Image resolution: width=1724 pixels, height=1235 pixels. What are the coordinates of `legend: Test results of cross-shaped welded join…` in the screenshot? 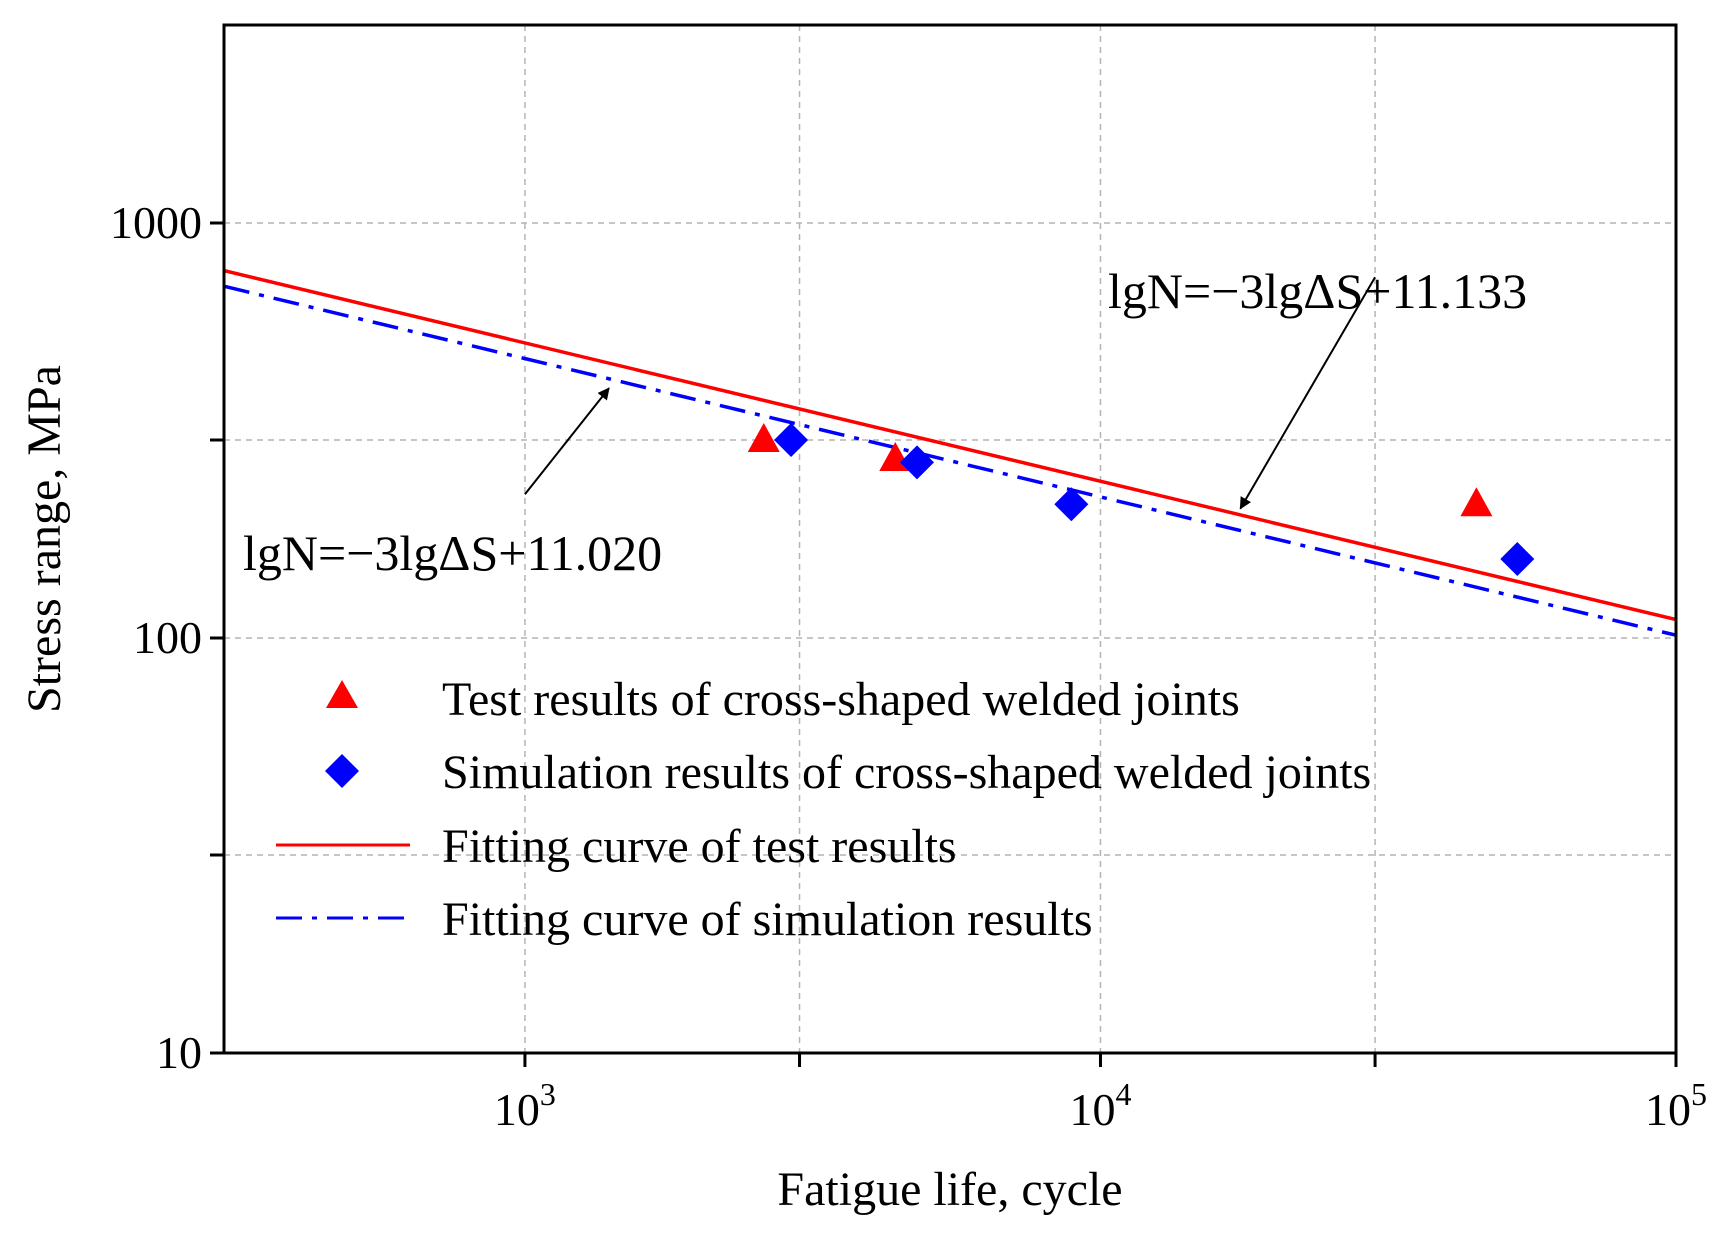 It's located at (823, 809).